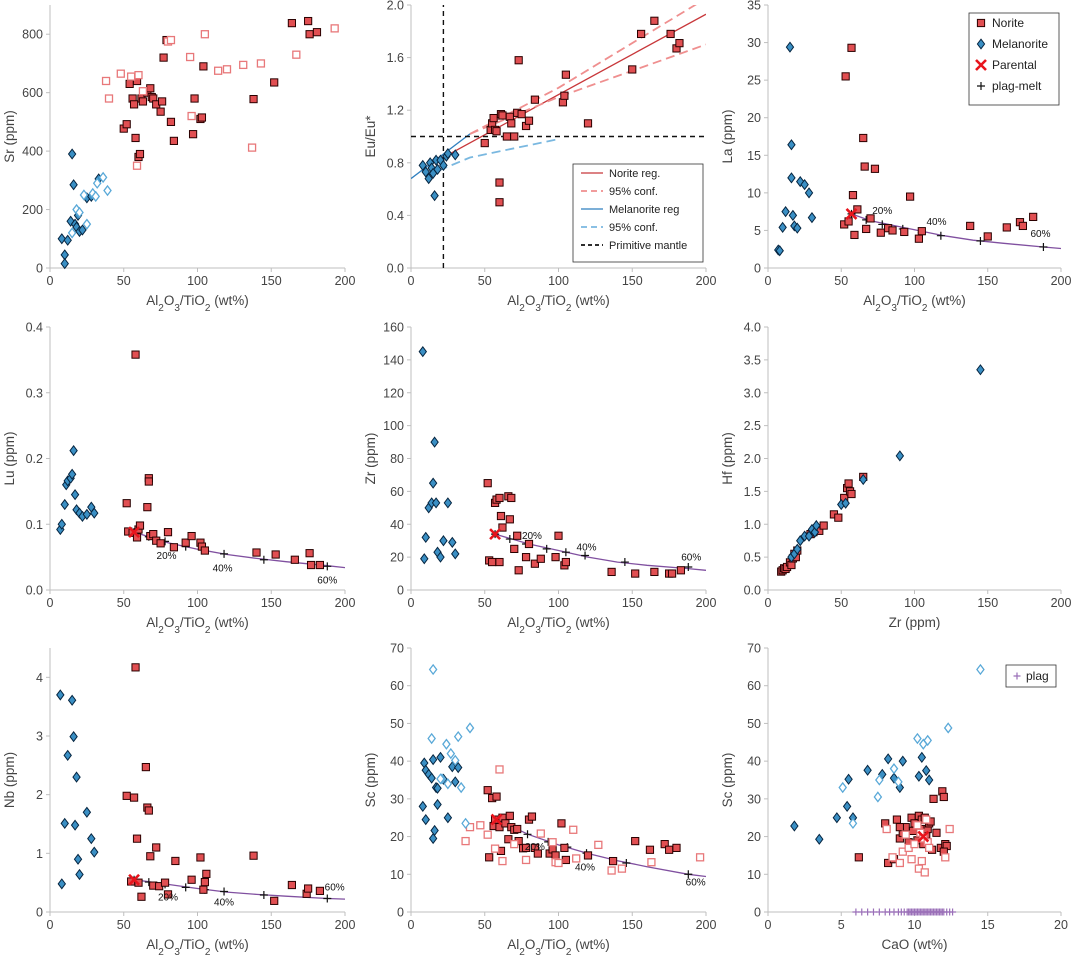  What do you see at coordinates (39, 854) in the screenshot?
I see `y-tick-label: 1` at bounding box center [39, 854].